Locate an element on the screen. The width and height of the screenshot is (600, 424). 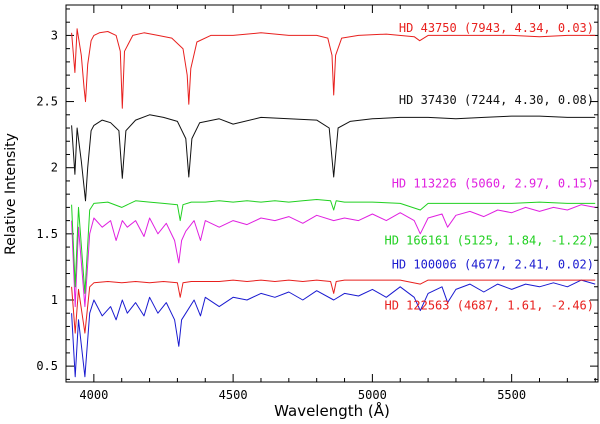
y-tick-label: 2 is located at coordinates (54, 168).